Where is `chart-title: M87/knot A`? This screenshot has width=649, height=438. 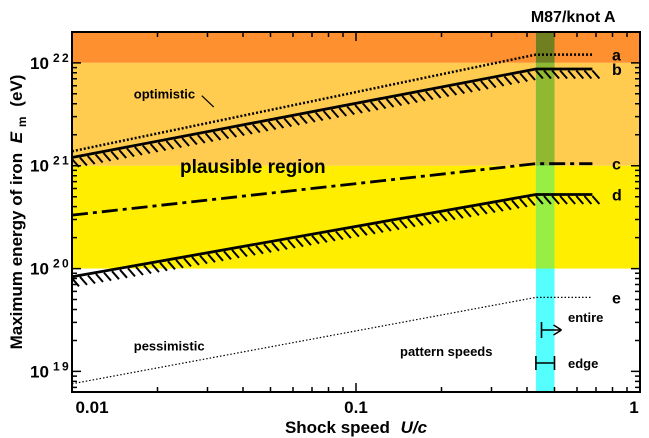
chart-title: M87/knot A is located at coordinates (573, 17).